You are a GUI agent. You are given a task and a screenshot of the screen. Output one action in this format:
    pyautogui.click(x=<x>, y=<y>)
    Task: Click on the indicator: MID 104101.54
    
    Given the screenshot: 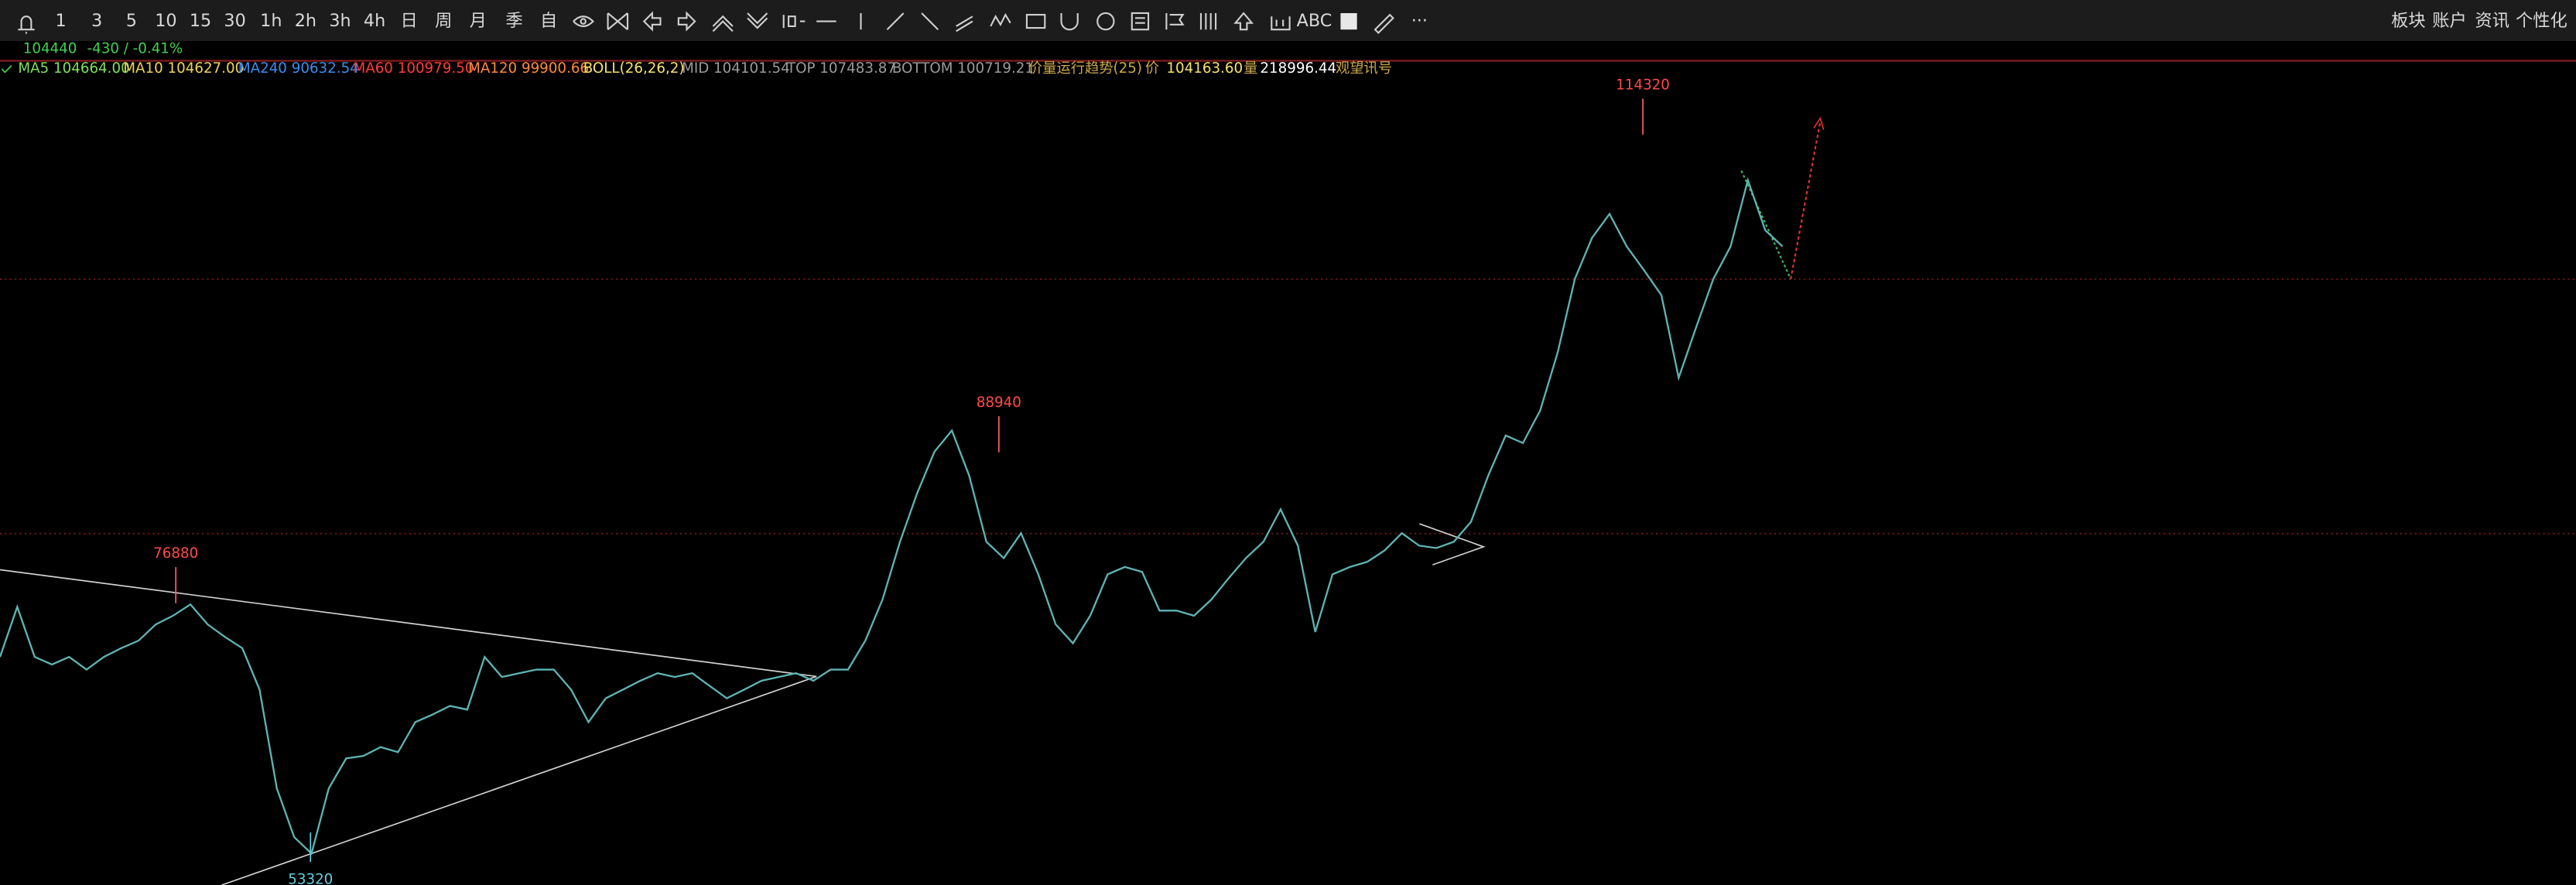 What is the action you would take?
    pyautogui.click(x=736, y=68)
    